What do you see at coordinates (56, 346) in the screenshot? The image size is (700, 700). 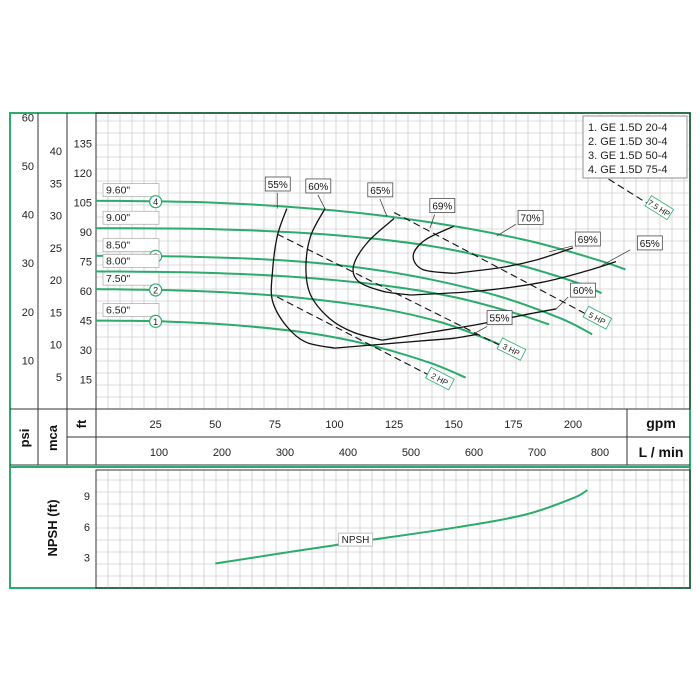 I see `mca-tick-label: 10` at bounding box center [56, 346].